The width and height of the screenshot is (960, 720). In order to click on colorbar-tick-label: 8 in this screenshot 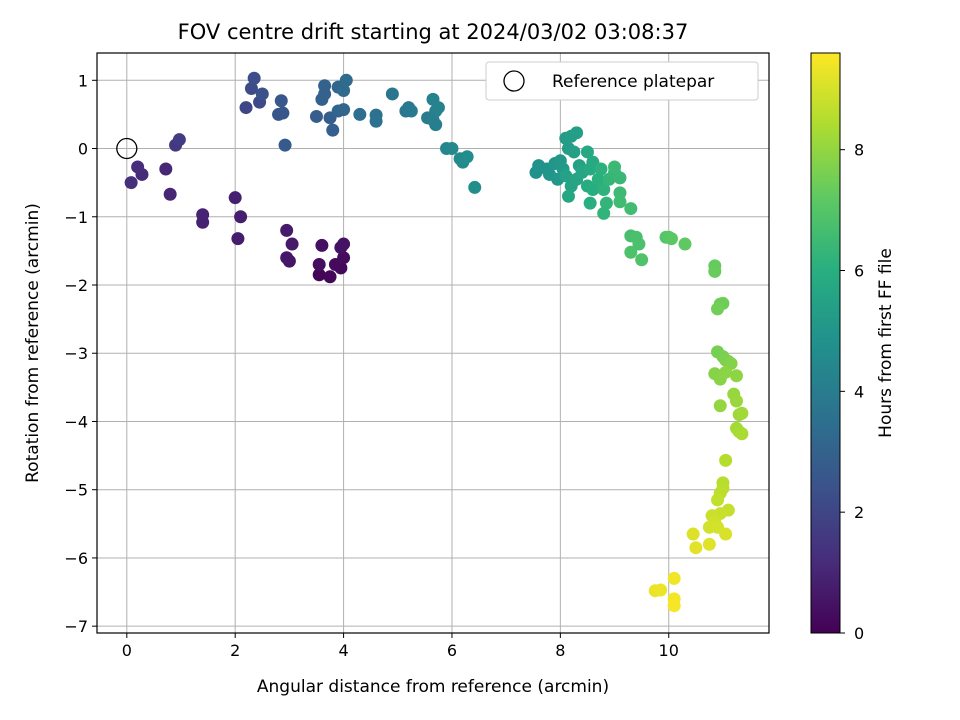, I will do `click(859, 150)`.